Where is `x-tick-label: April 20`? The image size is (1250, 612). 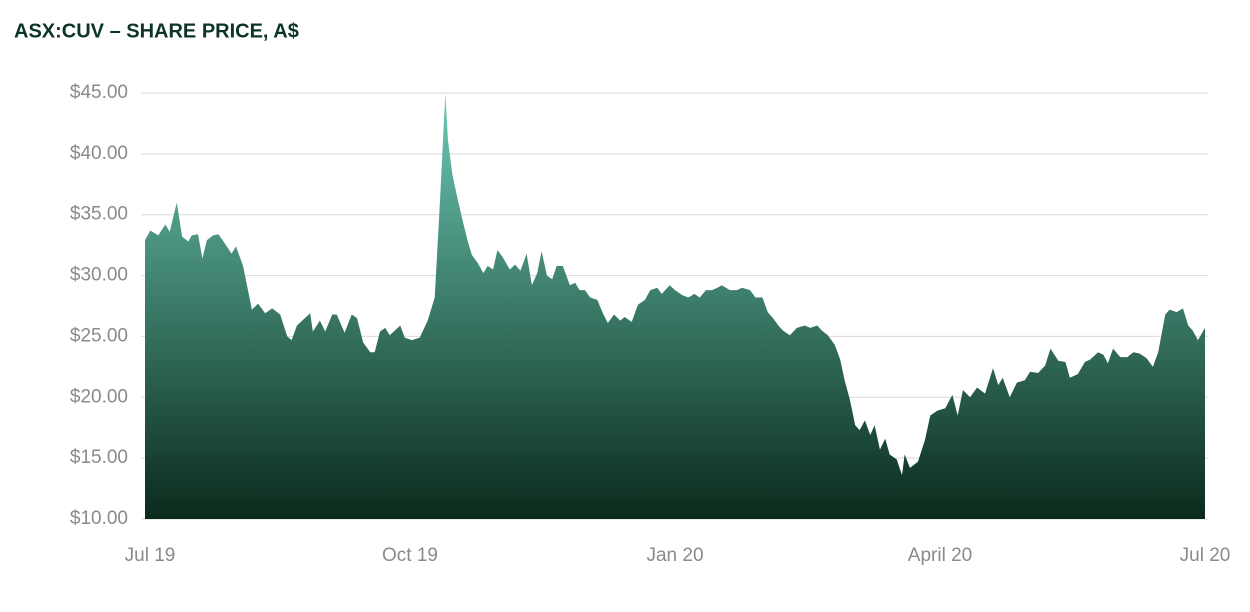 x-tick-label: April 20 is located at coordinates (940, 555).